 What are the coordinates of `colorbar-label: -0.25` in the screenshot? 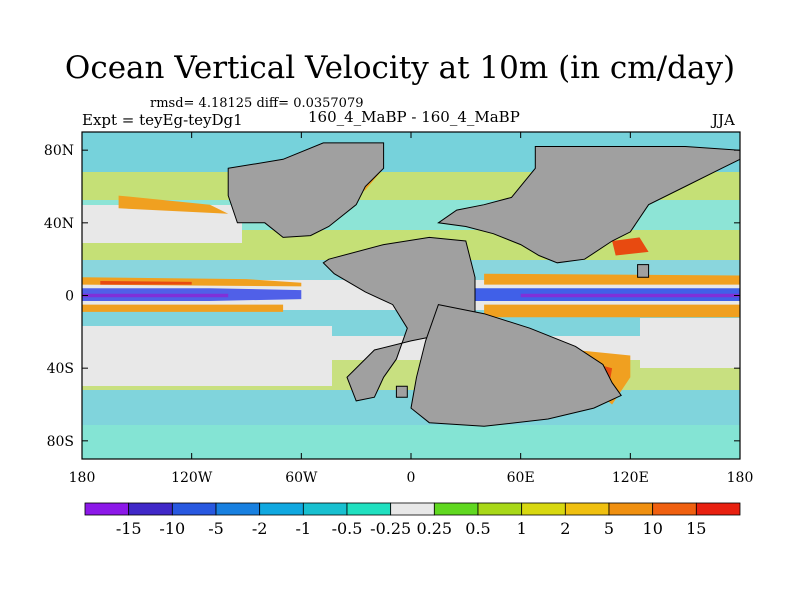 It's located at (390, 528).